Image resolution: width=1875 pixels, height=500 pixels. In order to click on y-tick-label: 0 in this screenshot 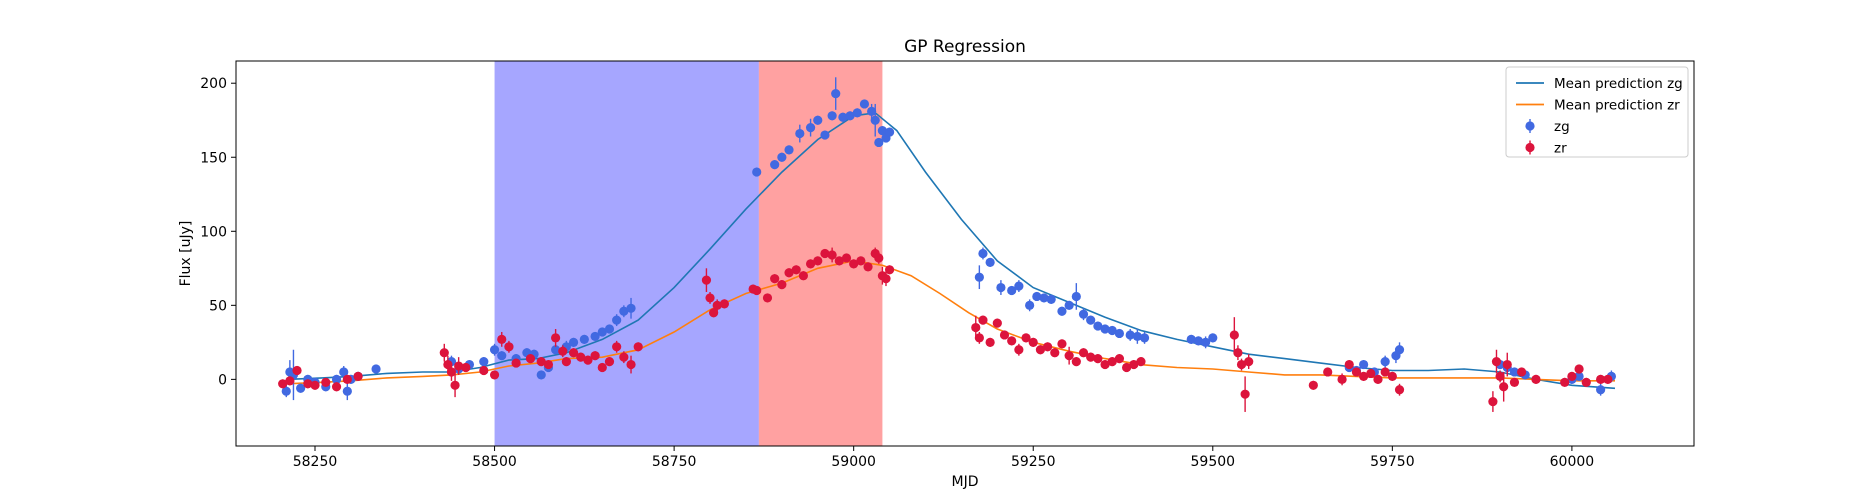, I will do `click(222, 380)`.